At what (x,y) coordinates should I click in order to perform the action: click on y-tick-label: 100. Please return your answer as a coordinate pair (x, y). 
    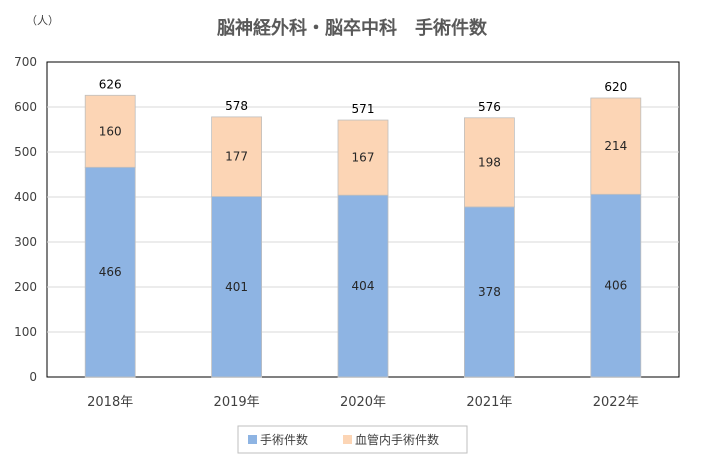
    Looking at the image, I should click on (25, 332).